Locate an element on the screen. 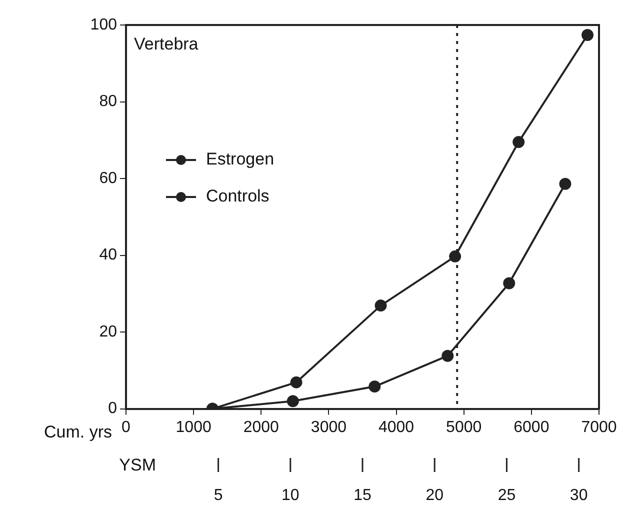 Image resolution: width=633 pixels, height=520 pixels. legend-label: Estrogen is located at coordinates (240, 159).